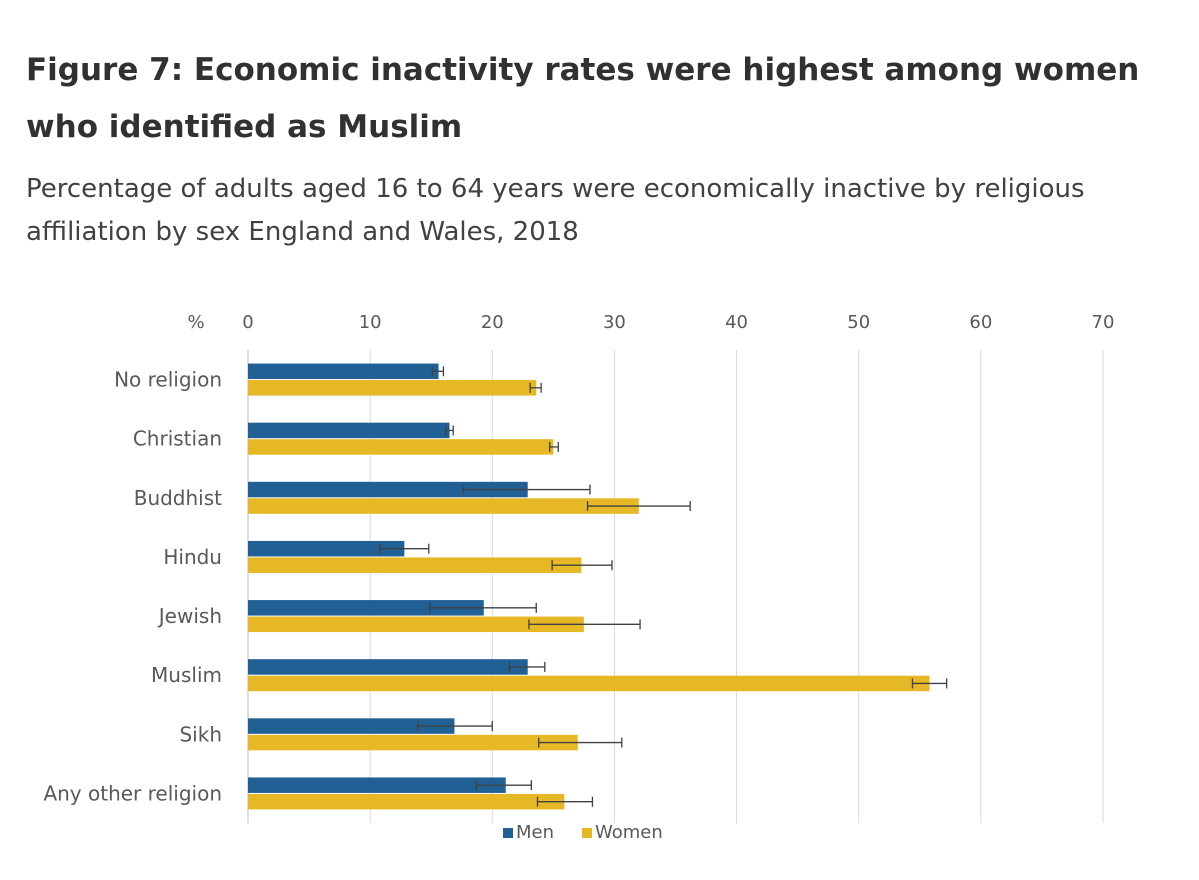  What do you see at coordinates (200, 734) in the screenshot?
I see `category-label: Sikh` at bounding box center [200, 734].